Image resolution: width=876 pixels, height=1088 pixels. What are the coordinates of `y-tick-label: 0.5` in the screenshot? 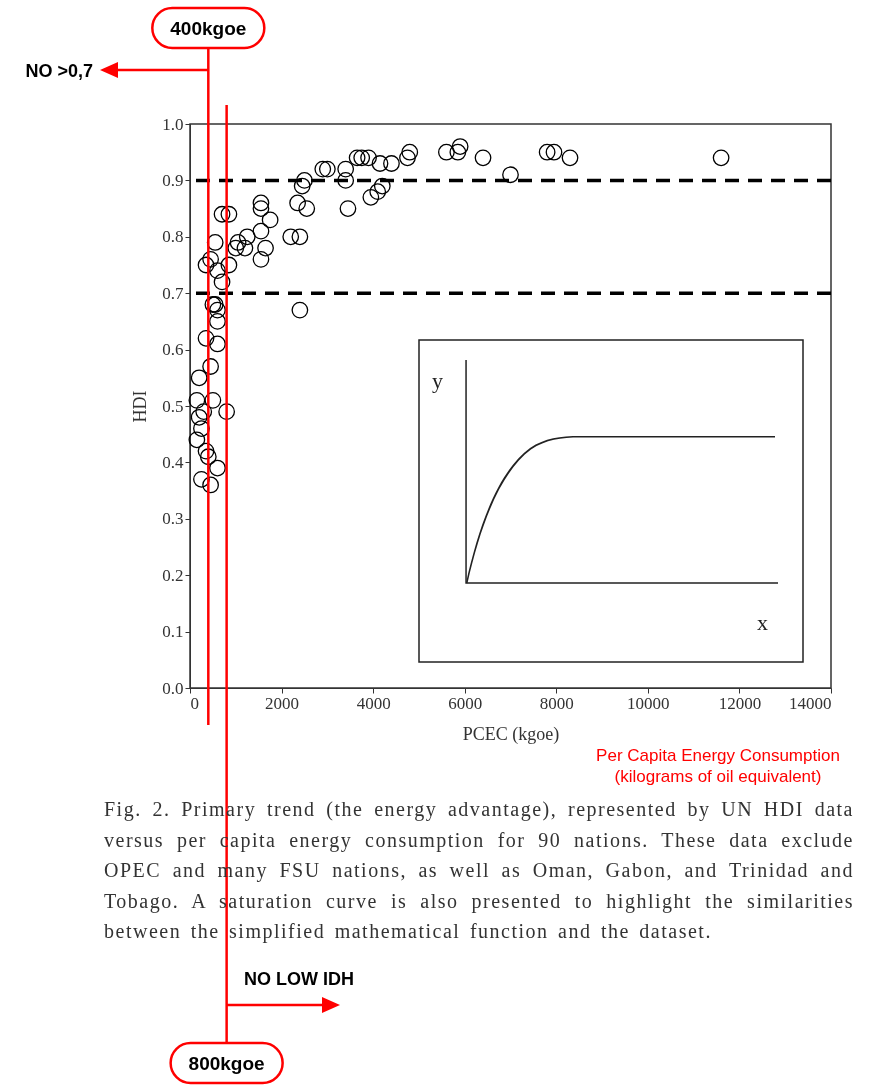 It's located at (173, 406).